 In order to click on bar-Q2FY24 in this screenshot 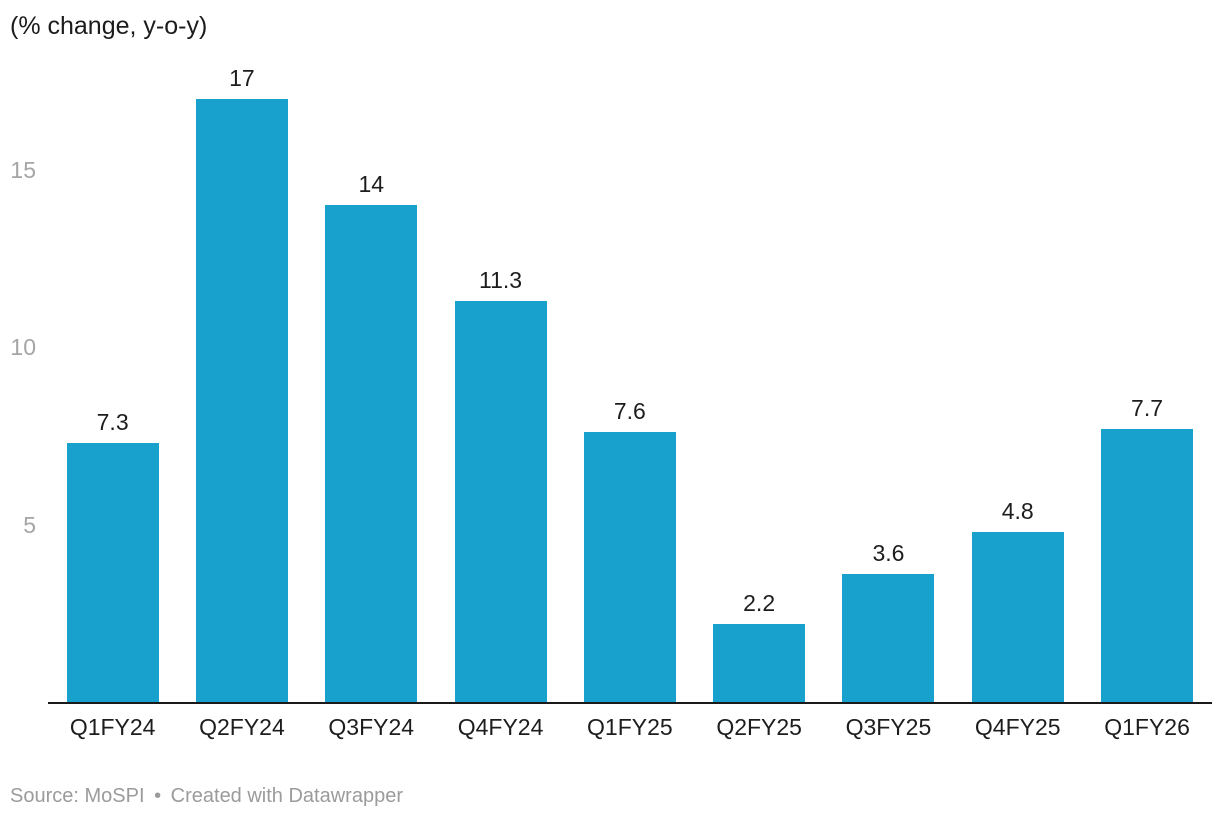, I will do `click(241, 400)`.